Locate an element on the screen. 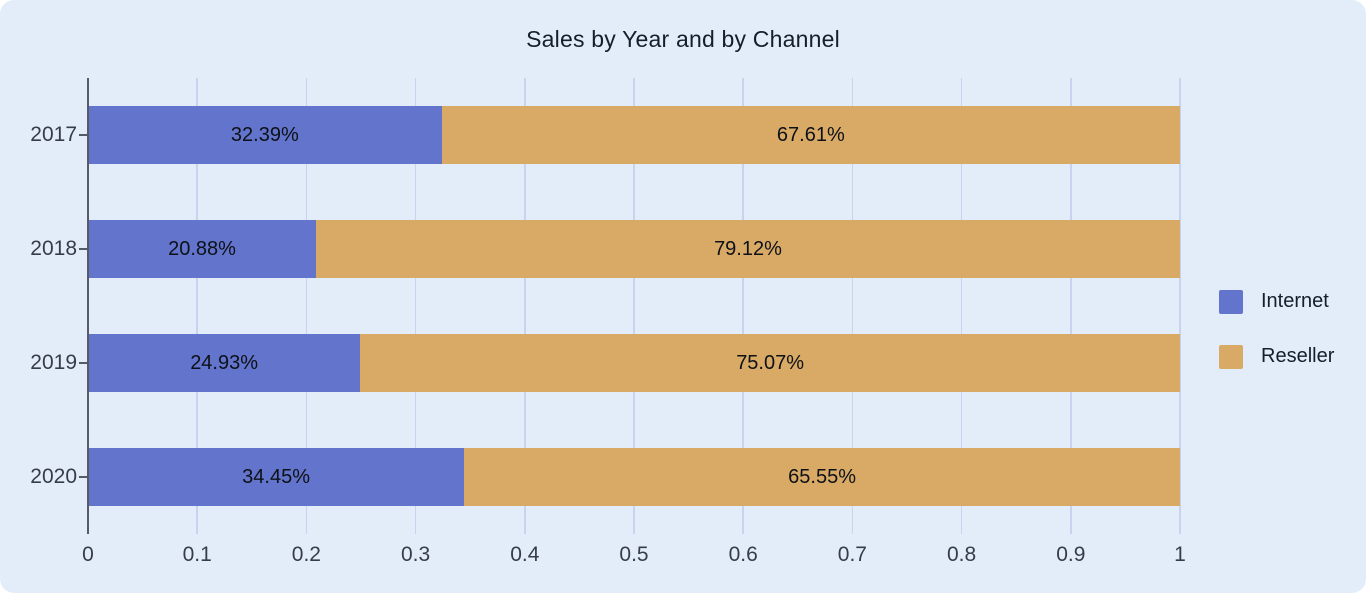 The height and width of the screenshot is (593, 1366). x-tick-label: 0.1 is located at coordinates (197, 554).